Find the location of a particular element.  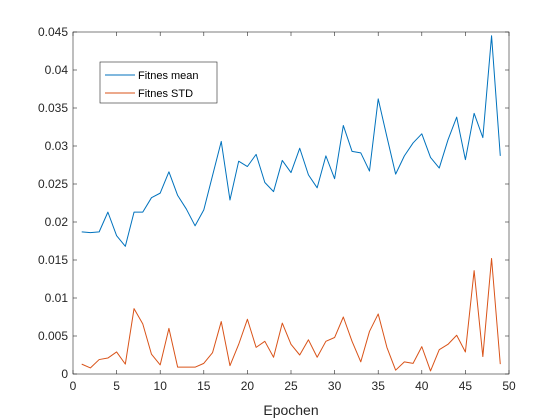

x-tick-label: 15 is located at coordinates (204, 386).